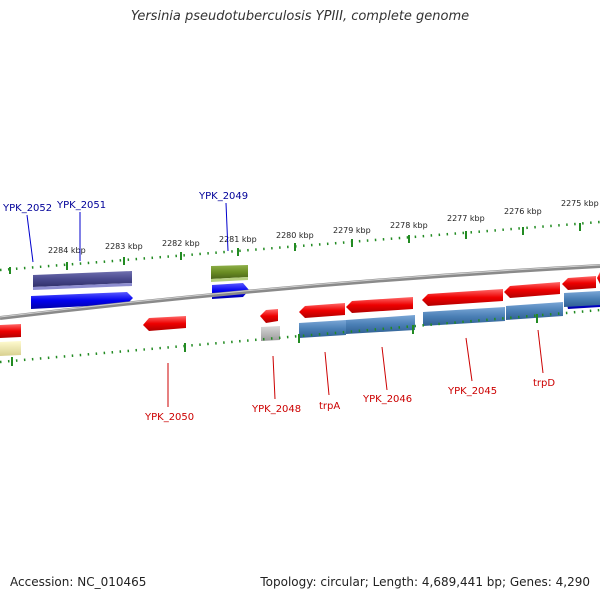 The image size is (600, 600). Describe the element at coordinates (384, 368) in the screenshot. I see `leader-line-ypk-2046` at that location.